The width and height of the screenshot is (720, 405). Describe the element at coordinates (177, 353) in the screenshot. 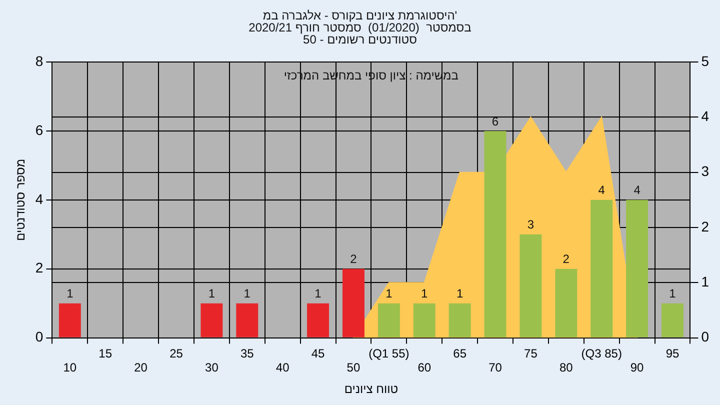

I see `x-tick-label: 25` at that location.